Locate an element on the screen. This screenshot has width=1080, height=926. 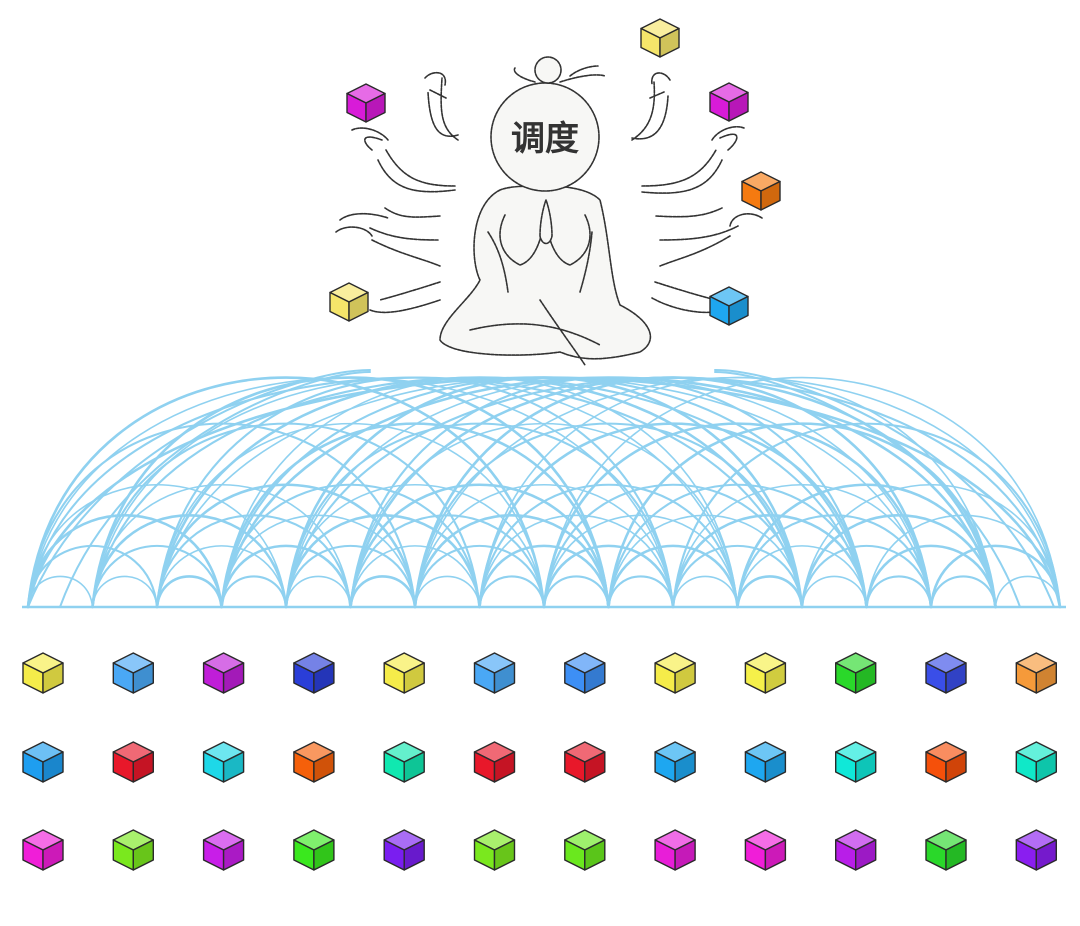
robe-sleeve-right is located at coordinates (569, 240).